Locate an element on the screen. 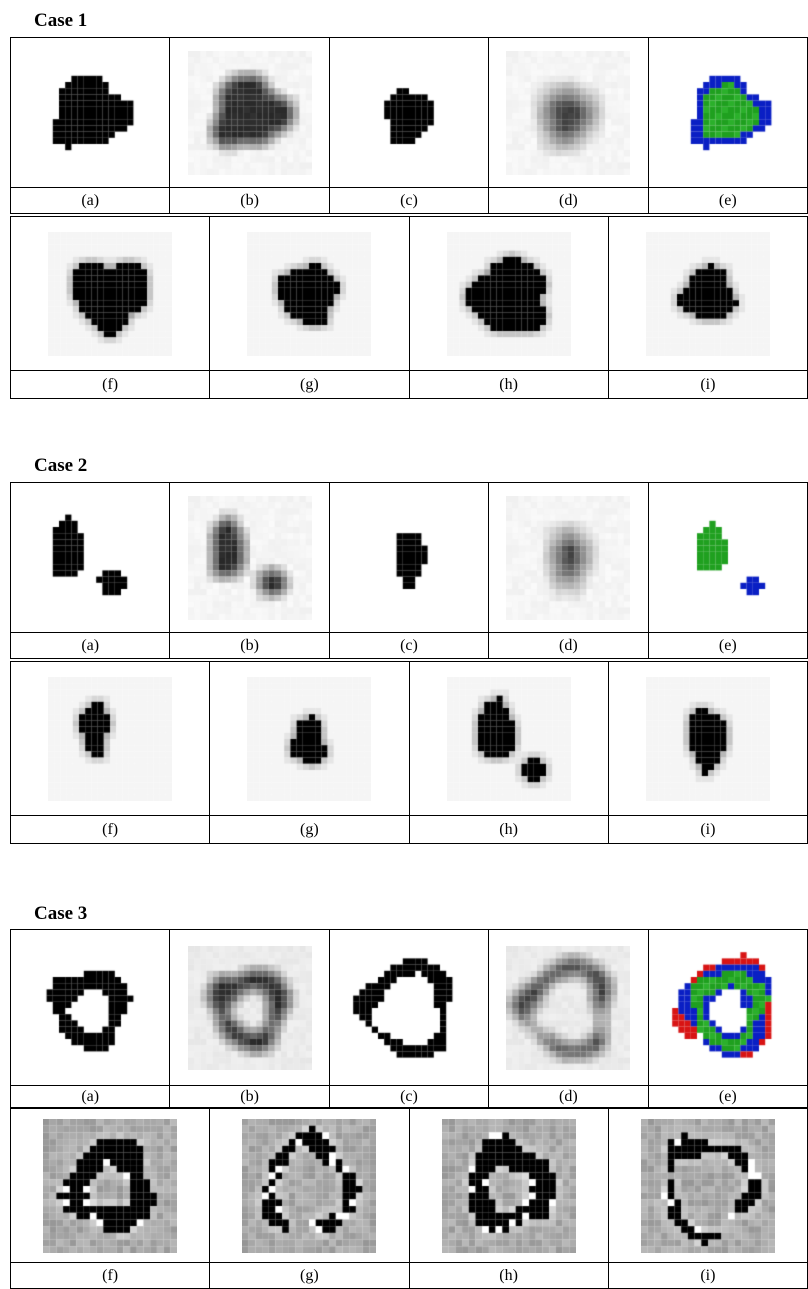 Image resolution: width=808 pixels, height=1289 pixels. case-1-panel-d is located at coordinates (568, 112).